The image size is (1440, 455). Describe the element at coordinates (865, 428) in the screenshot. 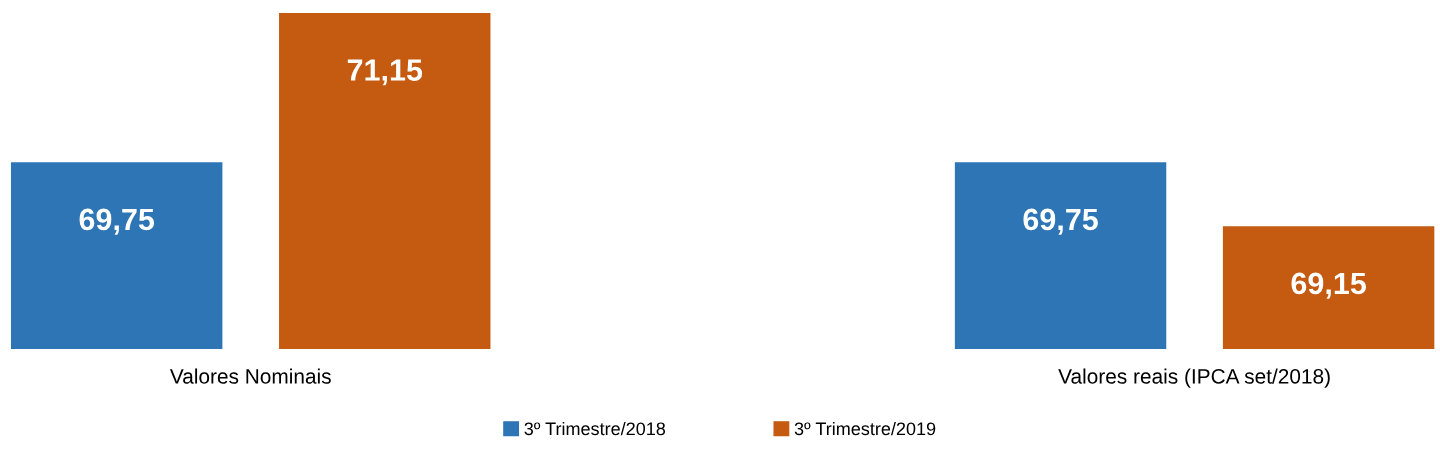

I see `legend-label: 3º Trimestre/2019` at that location.